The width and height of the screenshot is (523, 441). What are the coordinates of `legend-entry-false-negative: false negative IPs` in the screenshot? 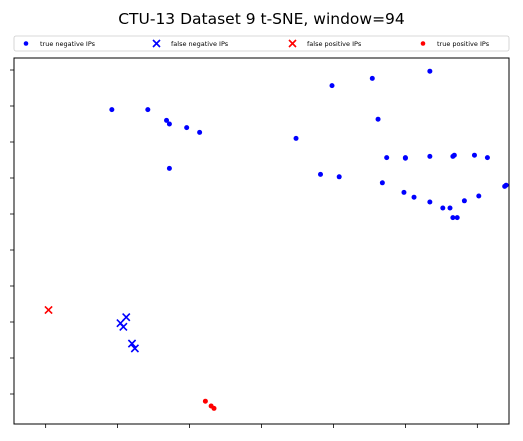 It's located at (190, 43).